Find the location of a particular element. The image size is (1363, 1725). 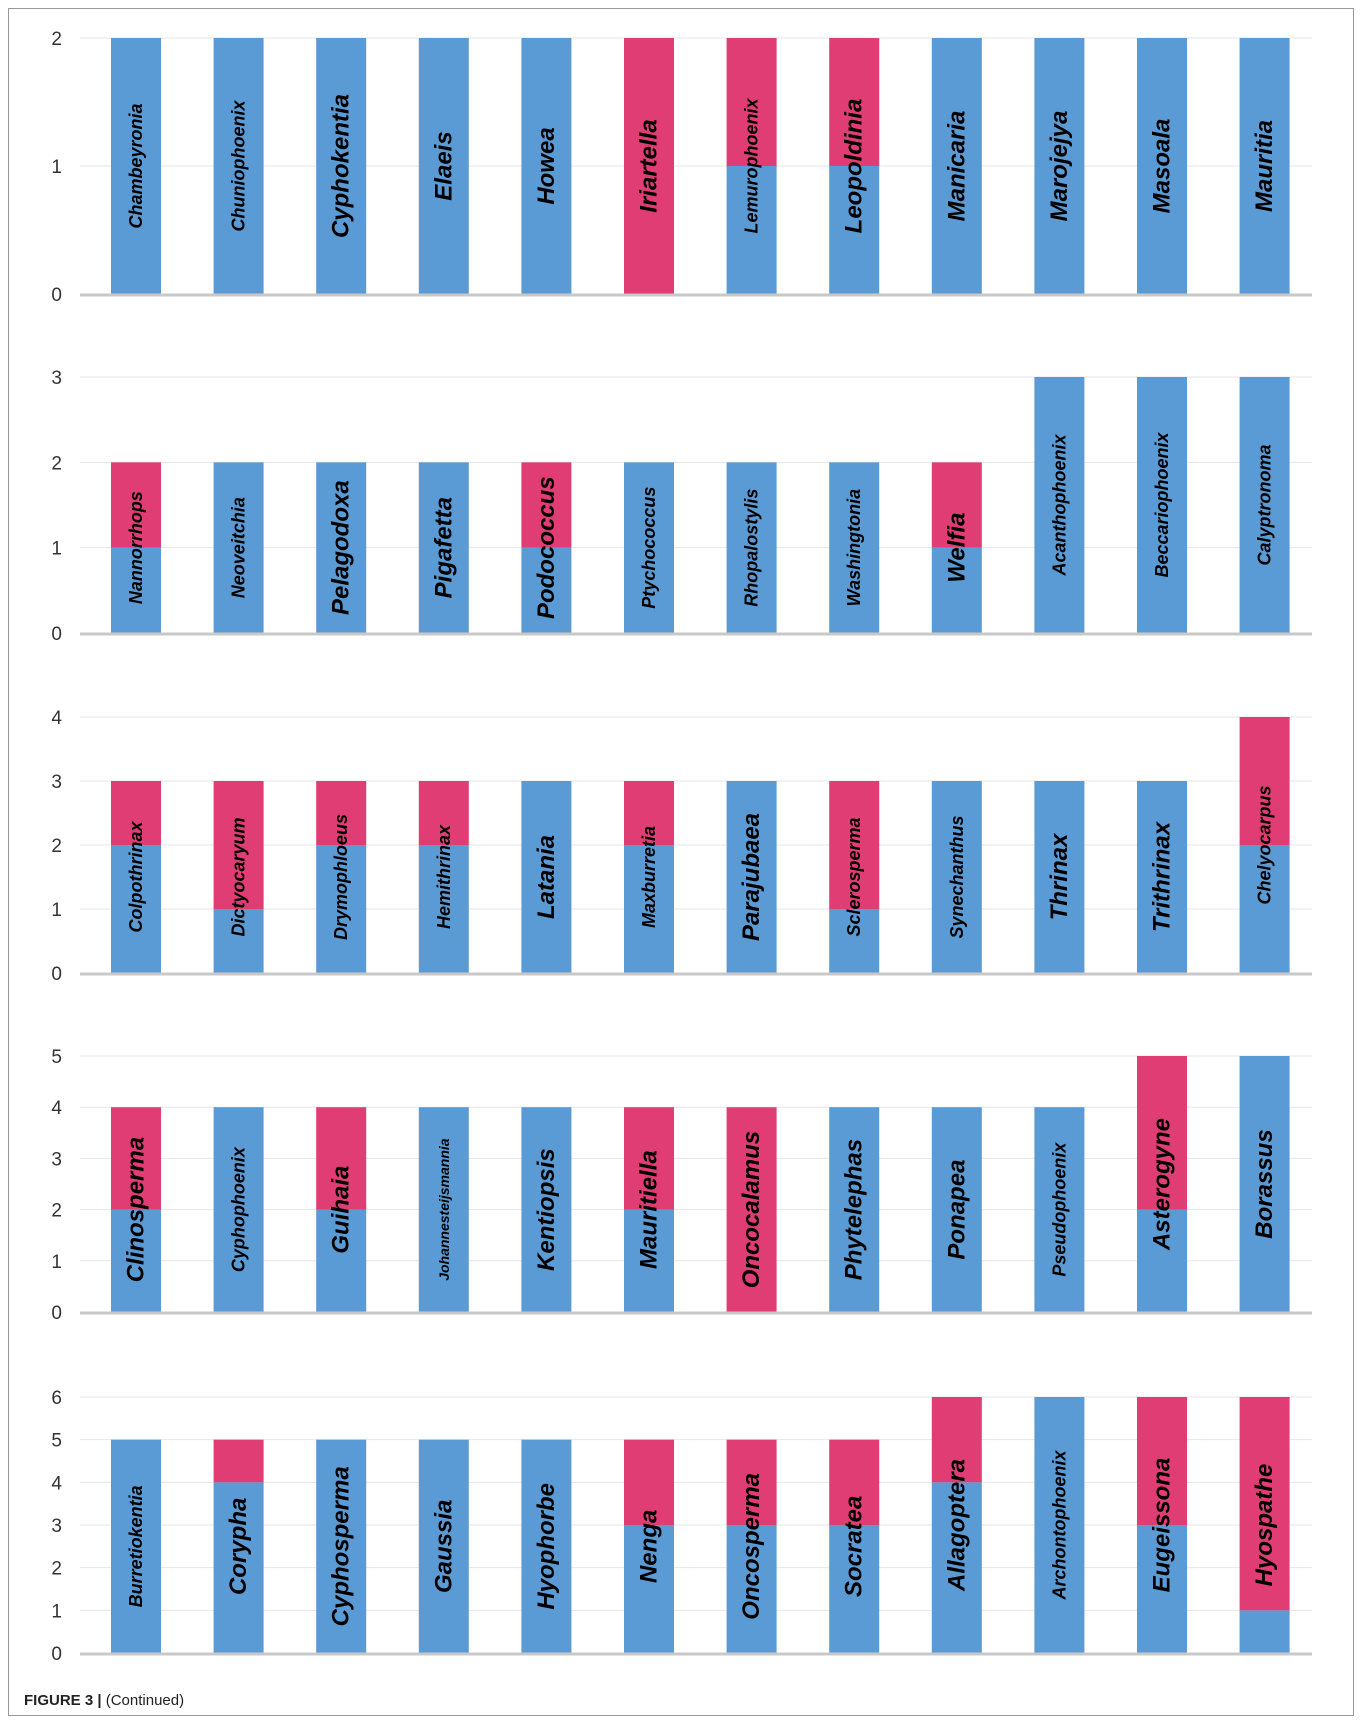

bar-label: Drymophloeus is located at coordinates (341, 877).